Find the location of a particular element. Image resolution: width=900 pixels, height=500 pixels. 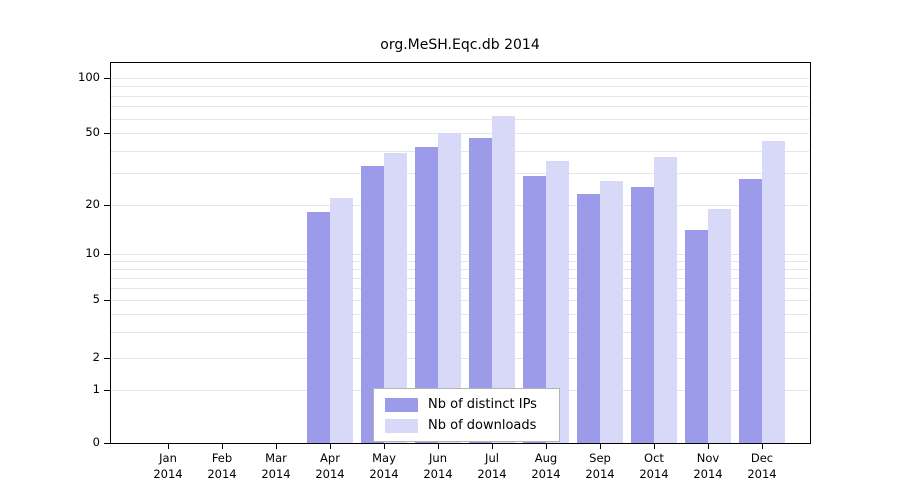

x-tick-month-label: Sep is located at coordinates (600, 458).